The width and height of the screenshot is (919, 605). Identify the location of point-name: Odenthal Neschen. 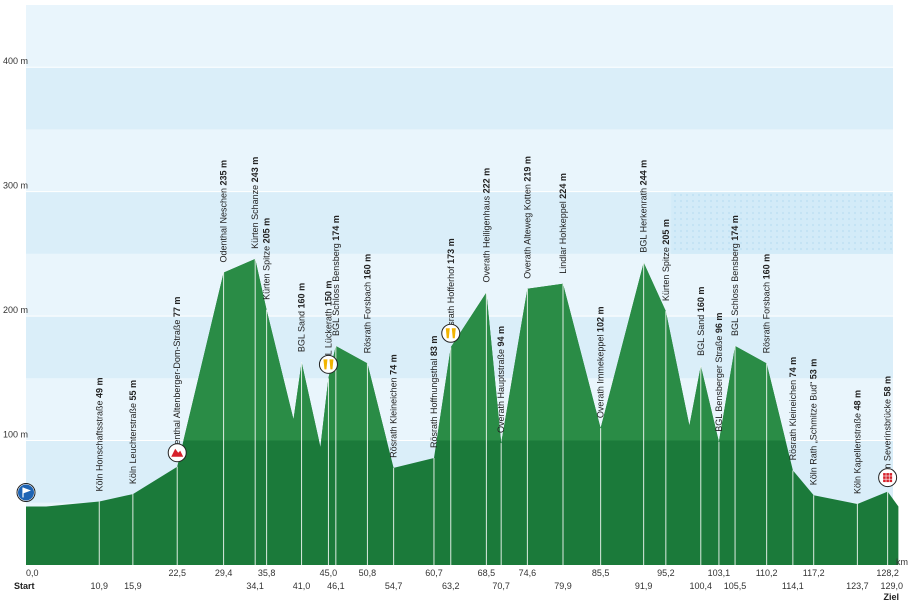
(224, 223).